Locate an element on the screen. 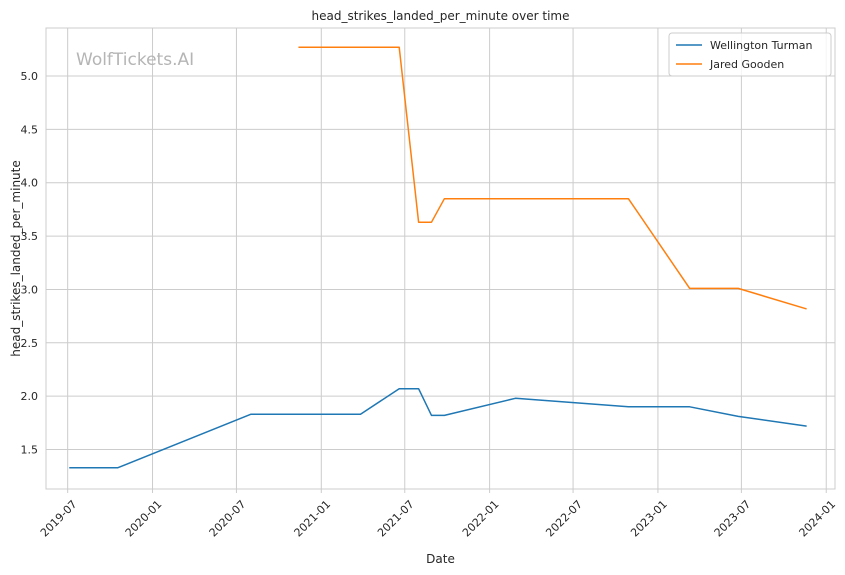 The image size is (845, 575). x-tick-label: 2022-01 is located at coordinates (481, 519).